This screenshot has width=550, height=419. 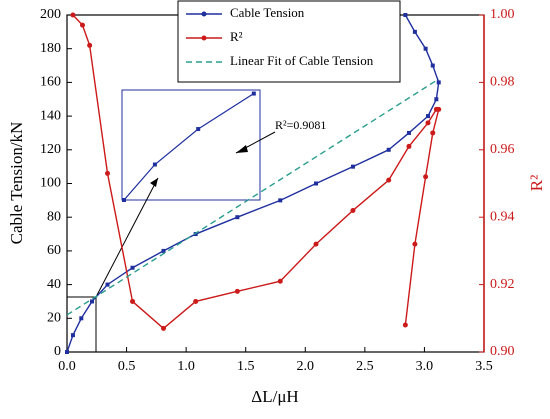 I want to click on y-axis-label: Cable Tension/kN, so click(x=16, y=183).